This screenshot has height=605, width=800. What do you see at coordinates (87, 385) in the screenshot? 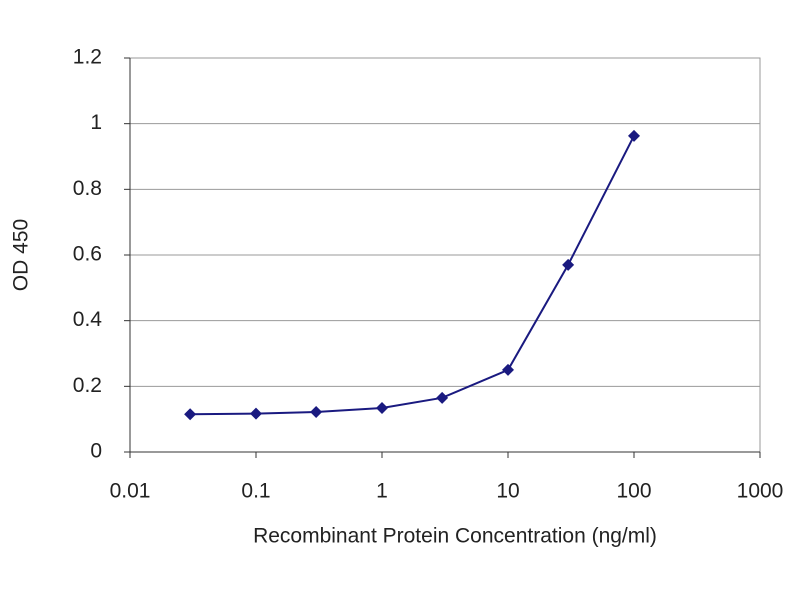
I see `y-tick-label: 0.2` at bounding box center [87, 385].